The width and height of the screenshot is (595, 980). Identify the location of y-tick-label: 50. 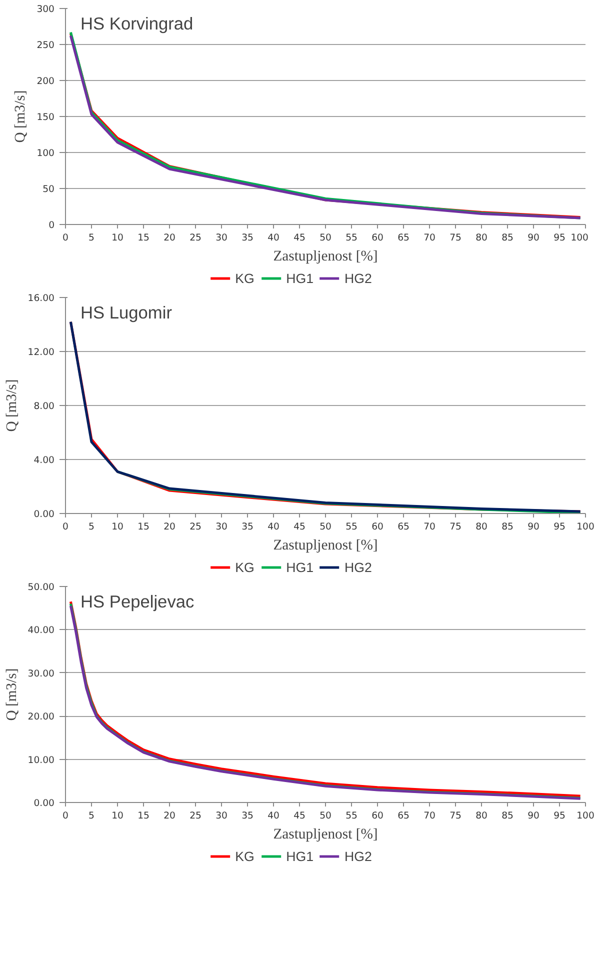
(48, 189).